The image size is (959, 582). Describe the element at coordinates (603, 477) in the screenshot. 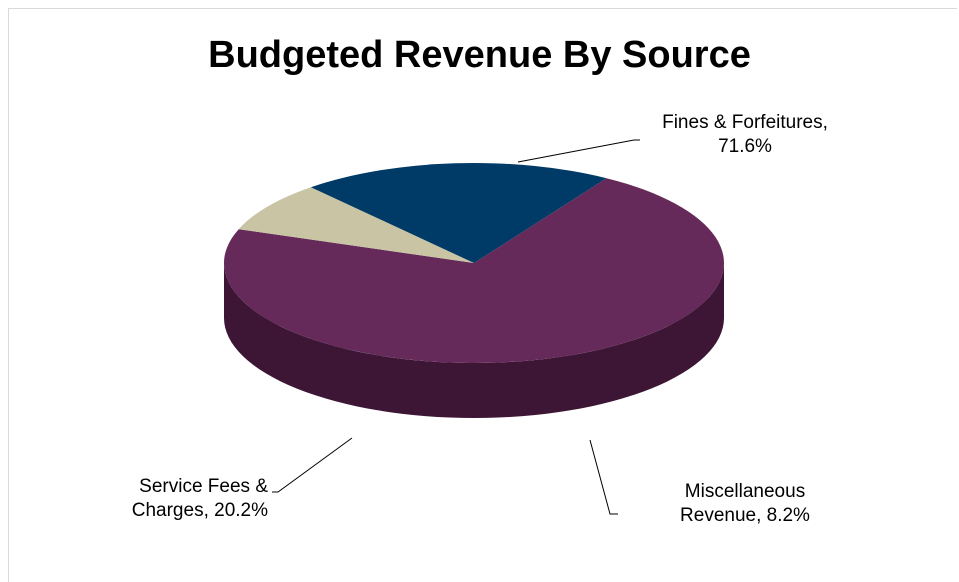

I see `leader-line-miscellaneous-revenue` at that location.